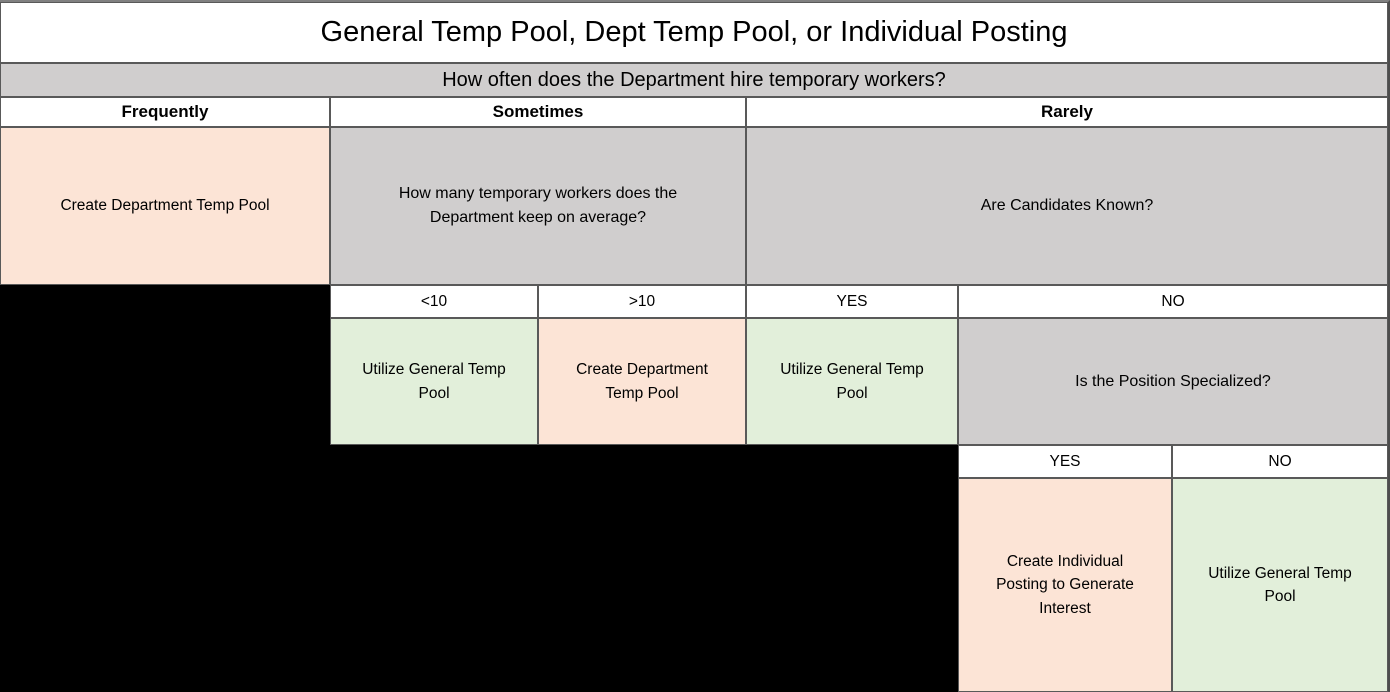 Image resolution: width=1390 pixels, height=692 pixels. Describe the element at coordinates (852, 301) in the screenshot. I see `subheader-candidates-yes: YES` at that location.